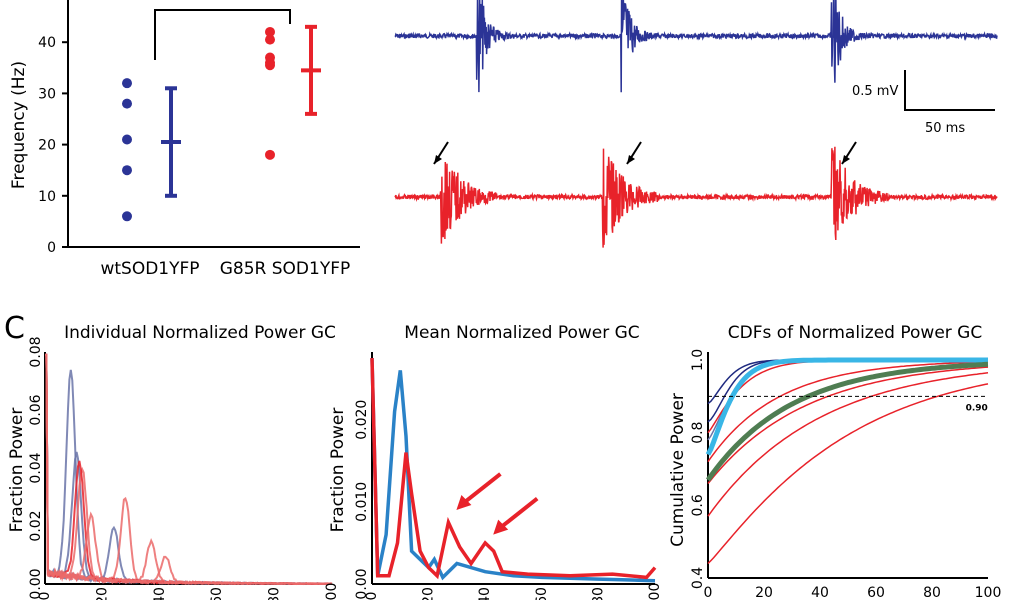 This screenshot has width=1024, height=600. Describe the element at coordinates (372, 596) in the screenshot. I see `mean-xtick-label: 0` at that location.